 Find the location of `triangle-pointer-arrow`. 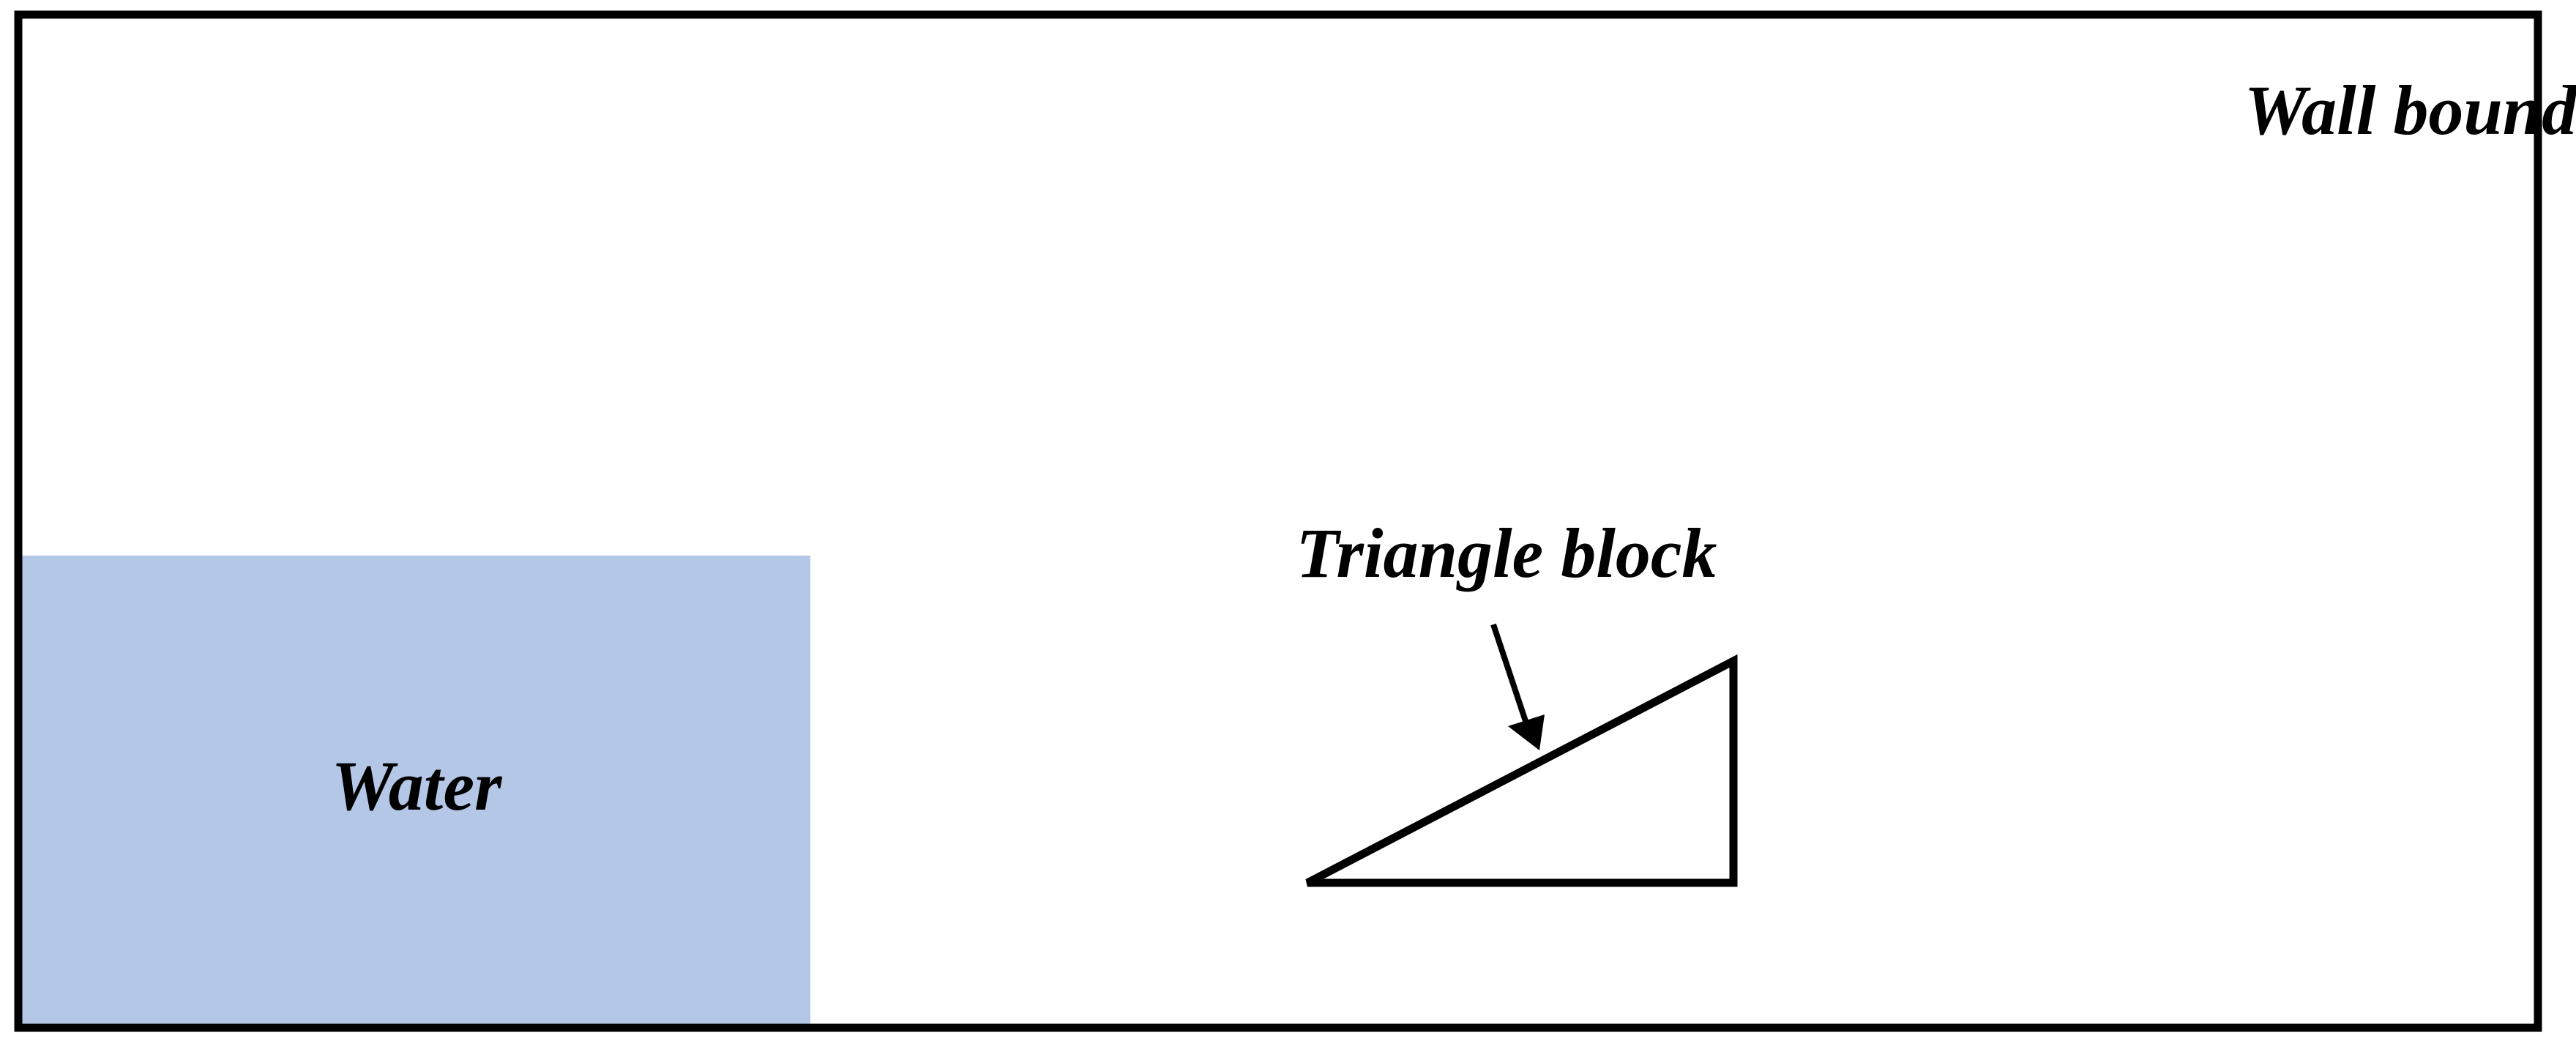

triangle-pointer-arrow is located at coordinates (1517, 686).